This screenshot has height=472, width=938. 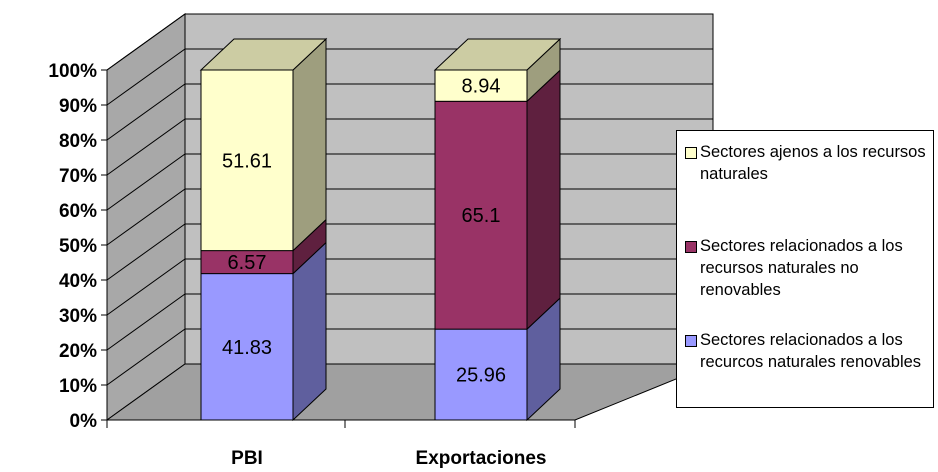 What do you see at coordinates (409, 42) in the screenshot?
I see `gridline` at bounding box center [409, 42].